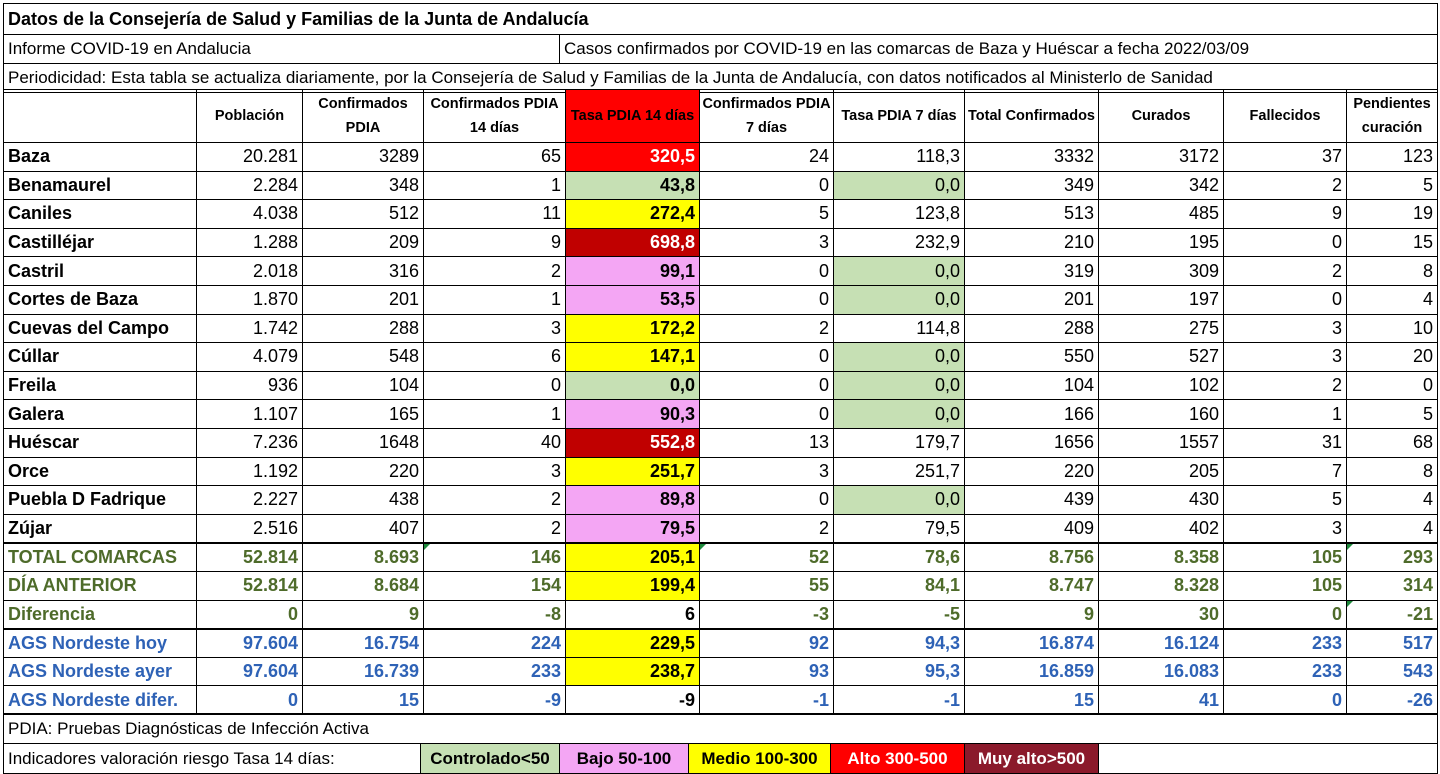 The image size is (1440, 774). Describe the element at coordinates (899, 585) in the screenshot. I see `cell-tasa-7: 84,1` at that location.